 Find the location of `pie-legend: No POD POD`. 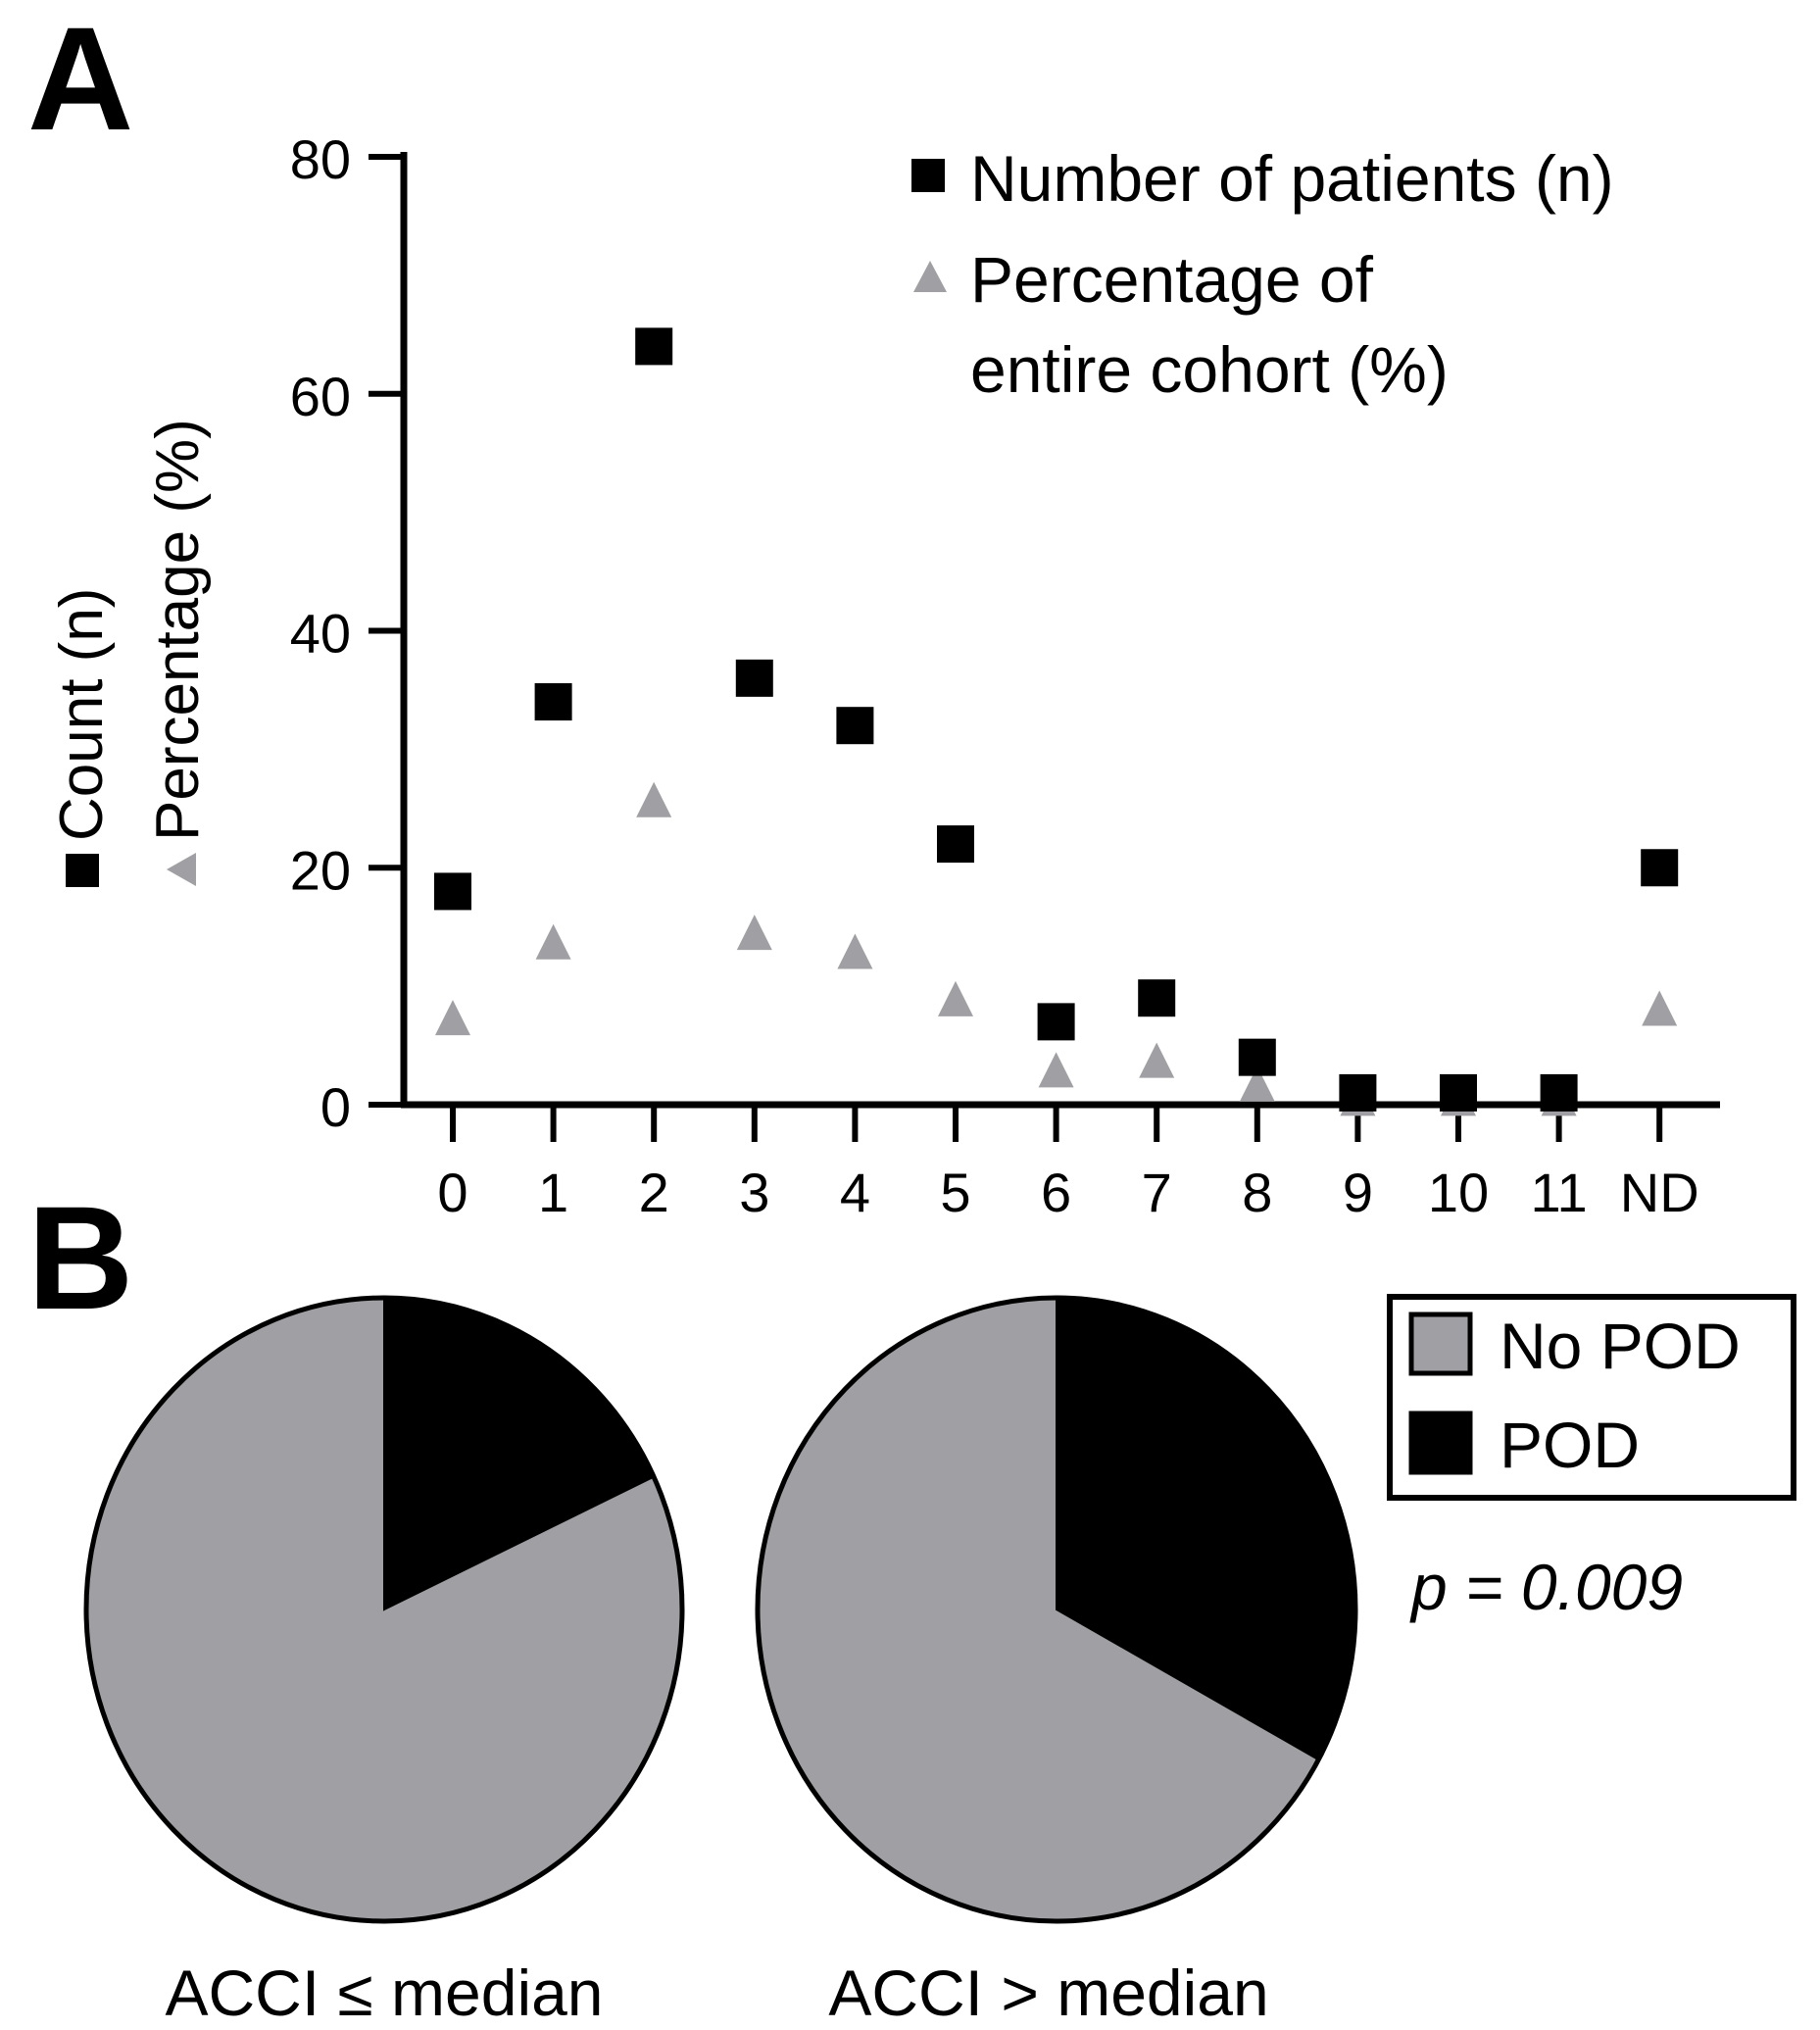

pie-legend: No POD POD is located at coordinates (1591, 1397).